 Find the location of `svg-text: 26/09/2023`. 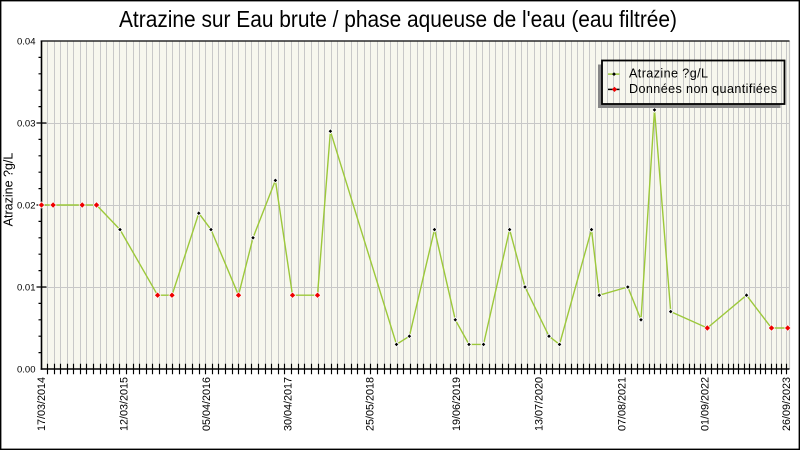

svg-text: 26/09/2023 is located at coordinates (787, 404).